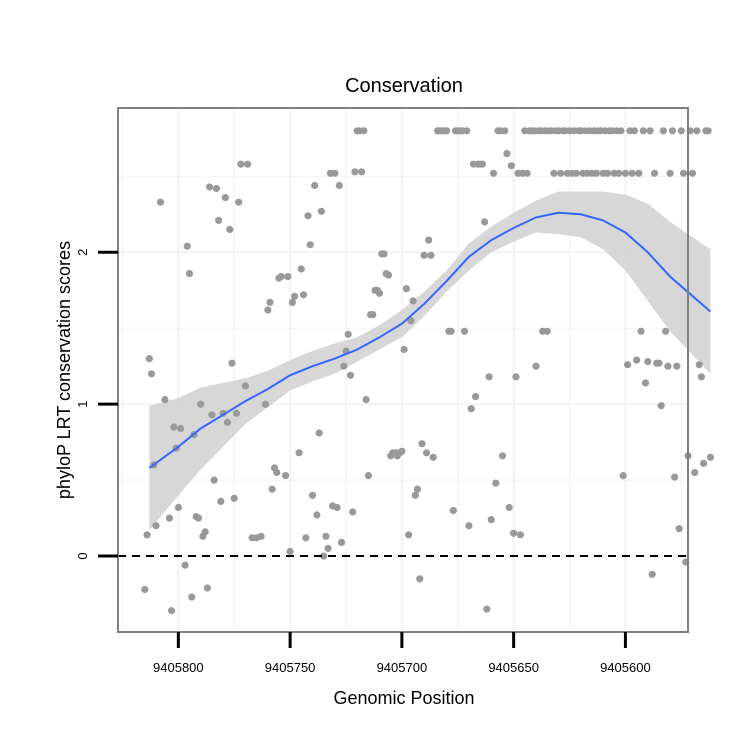 The image size is (750, 750). Describe the element at coordinates (64, 370) in the screenshot. I see `y-axis-label: phyloP LRT conservation scores` at that location.